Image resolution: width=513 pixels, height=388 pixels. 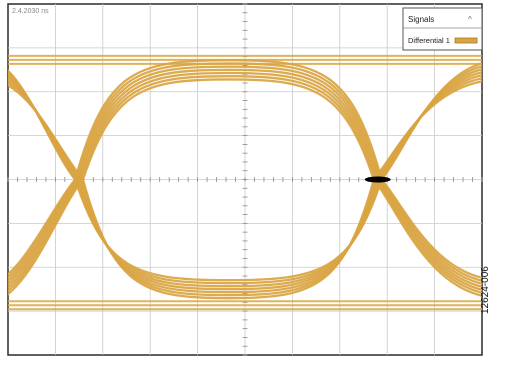 I want to click on crossing-marker, so click(x=377, y=179).